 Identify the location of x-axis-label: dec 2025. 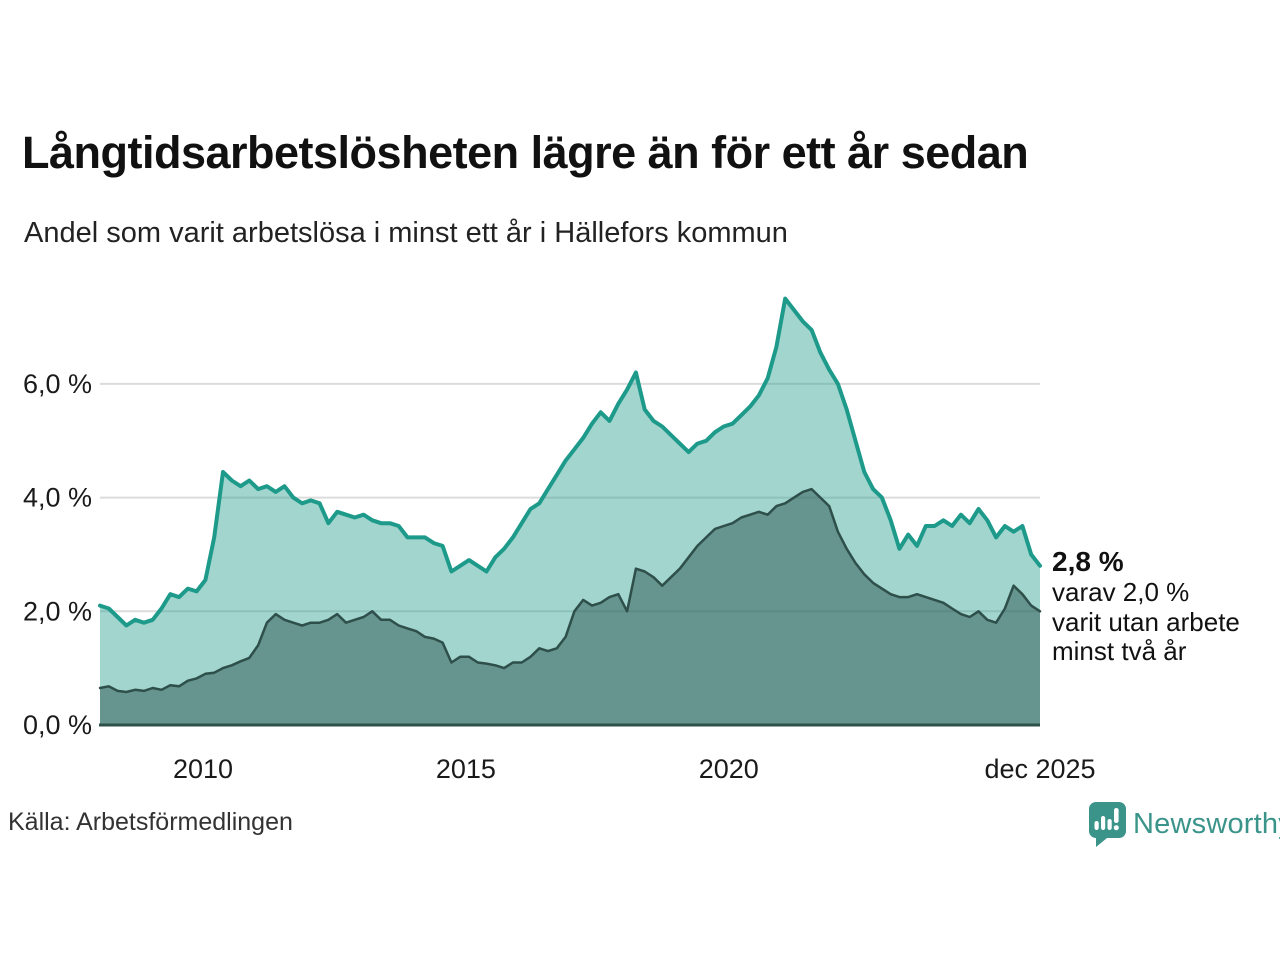
(1039, 769).